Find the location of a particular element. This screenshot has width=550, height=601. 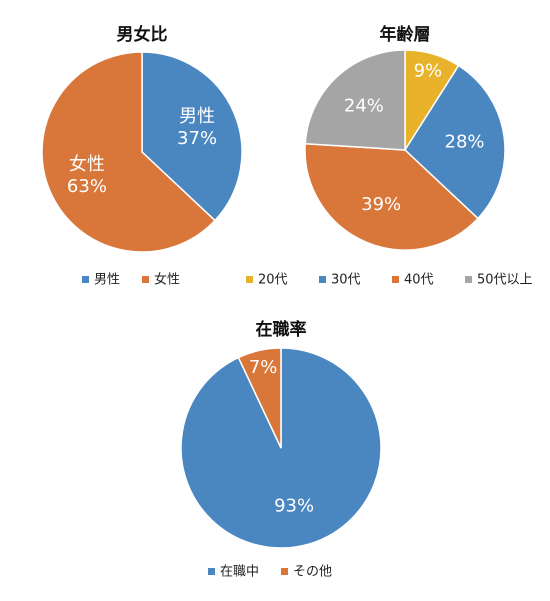

legend-label: その他 is located at coordinates (312, 572).